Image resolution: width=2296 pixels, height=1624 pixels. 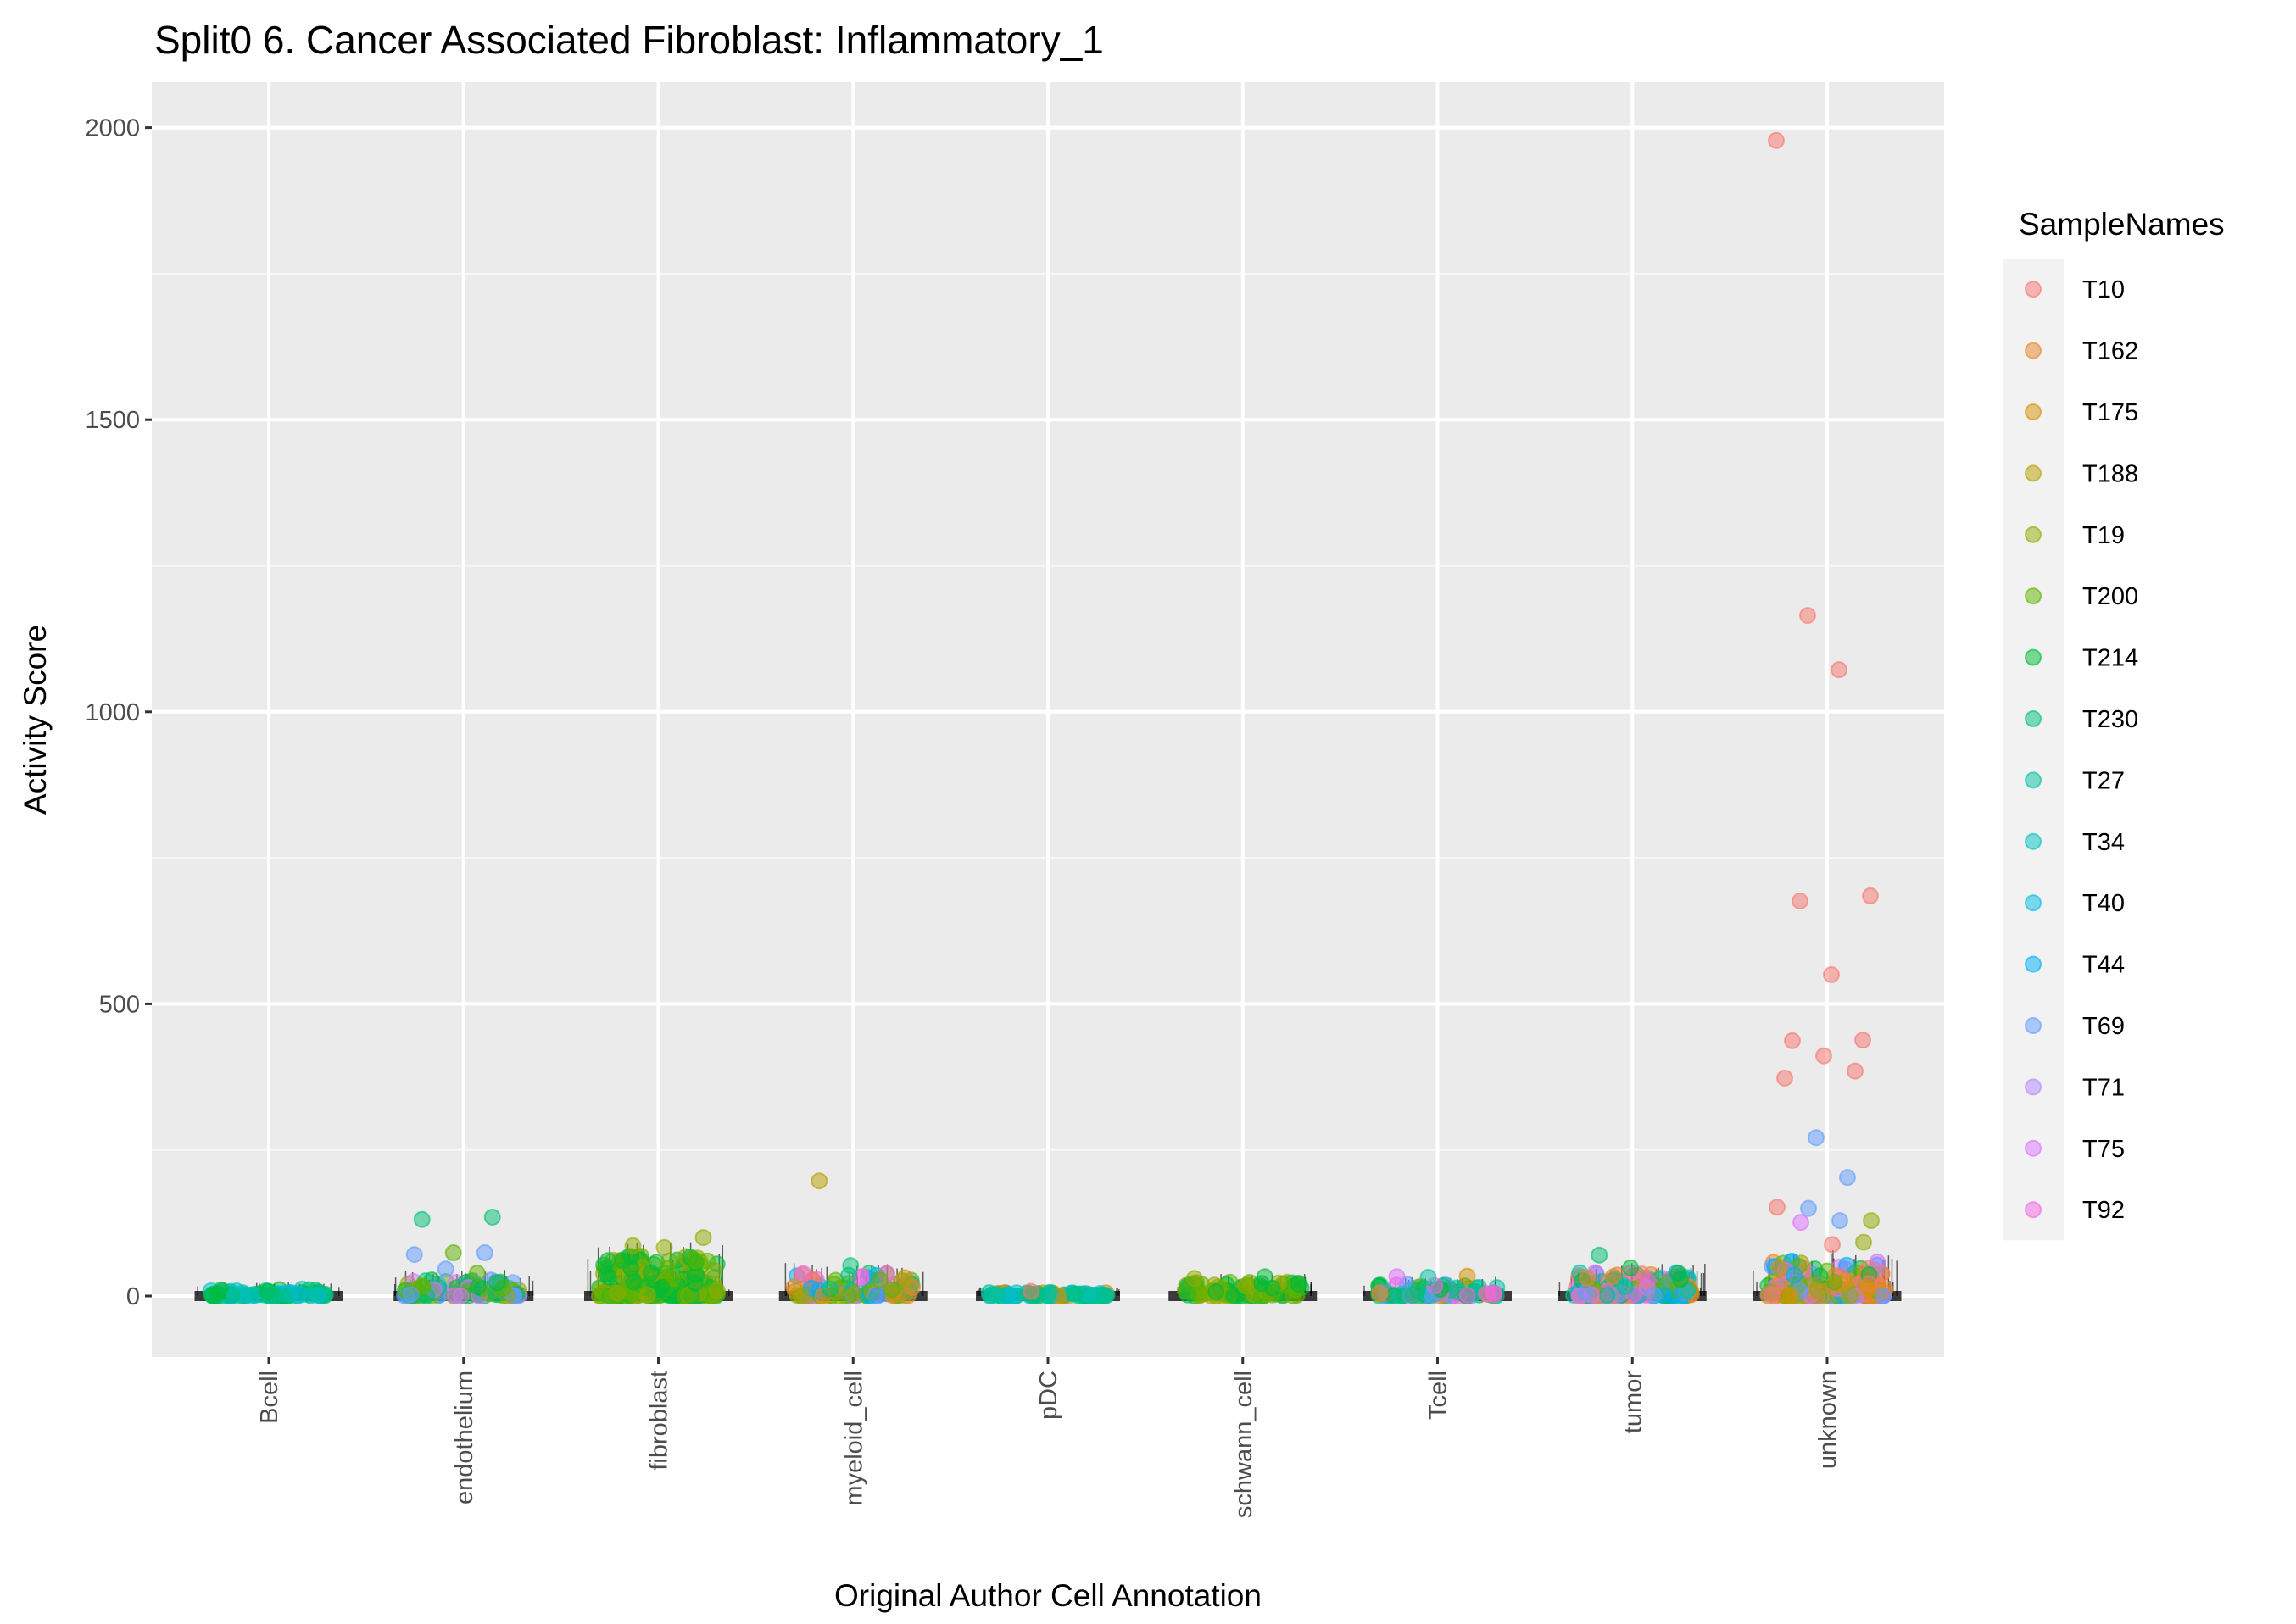 I want to click on x-tick-label: tumor, so click(x=1633, y=1402).